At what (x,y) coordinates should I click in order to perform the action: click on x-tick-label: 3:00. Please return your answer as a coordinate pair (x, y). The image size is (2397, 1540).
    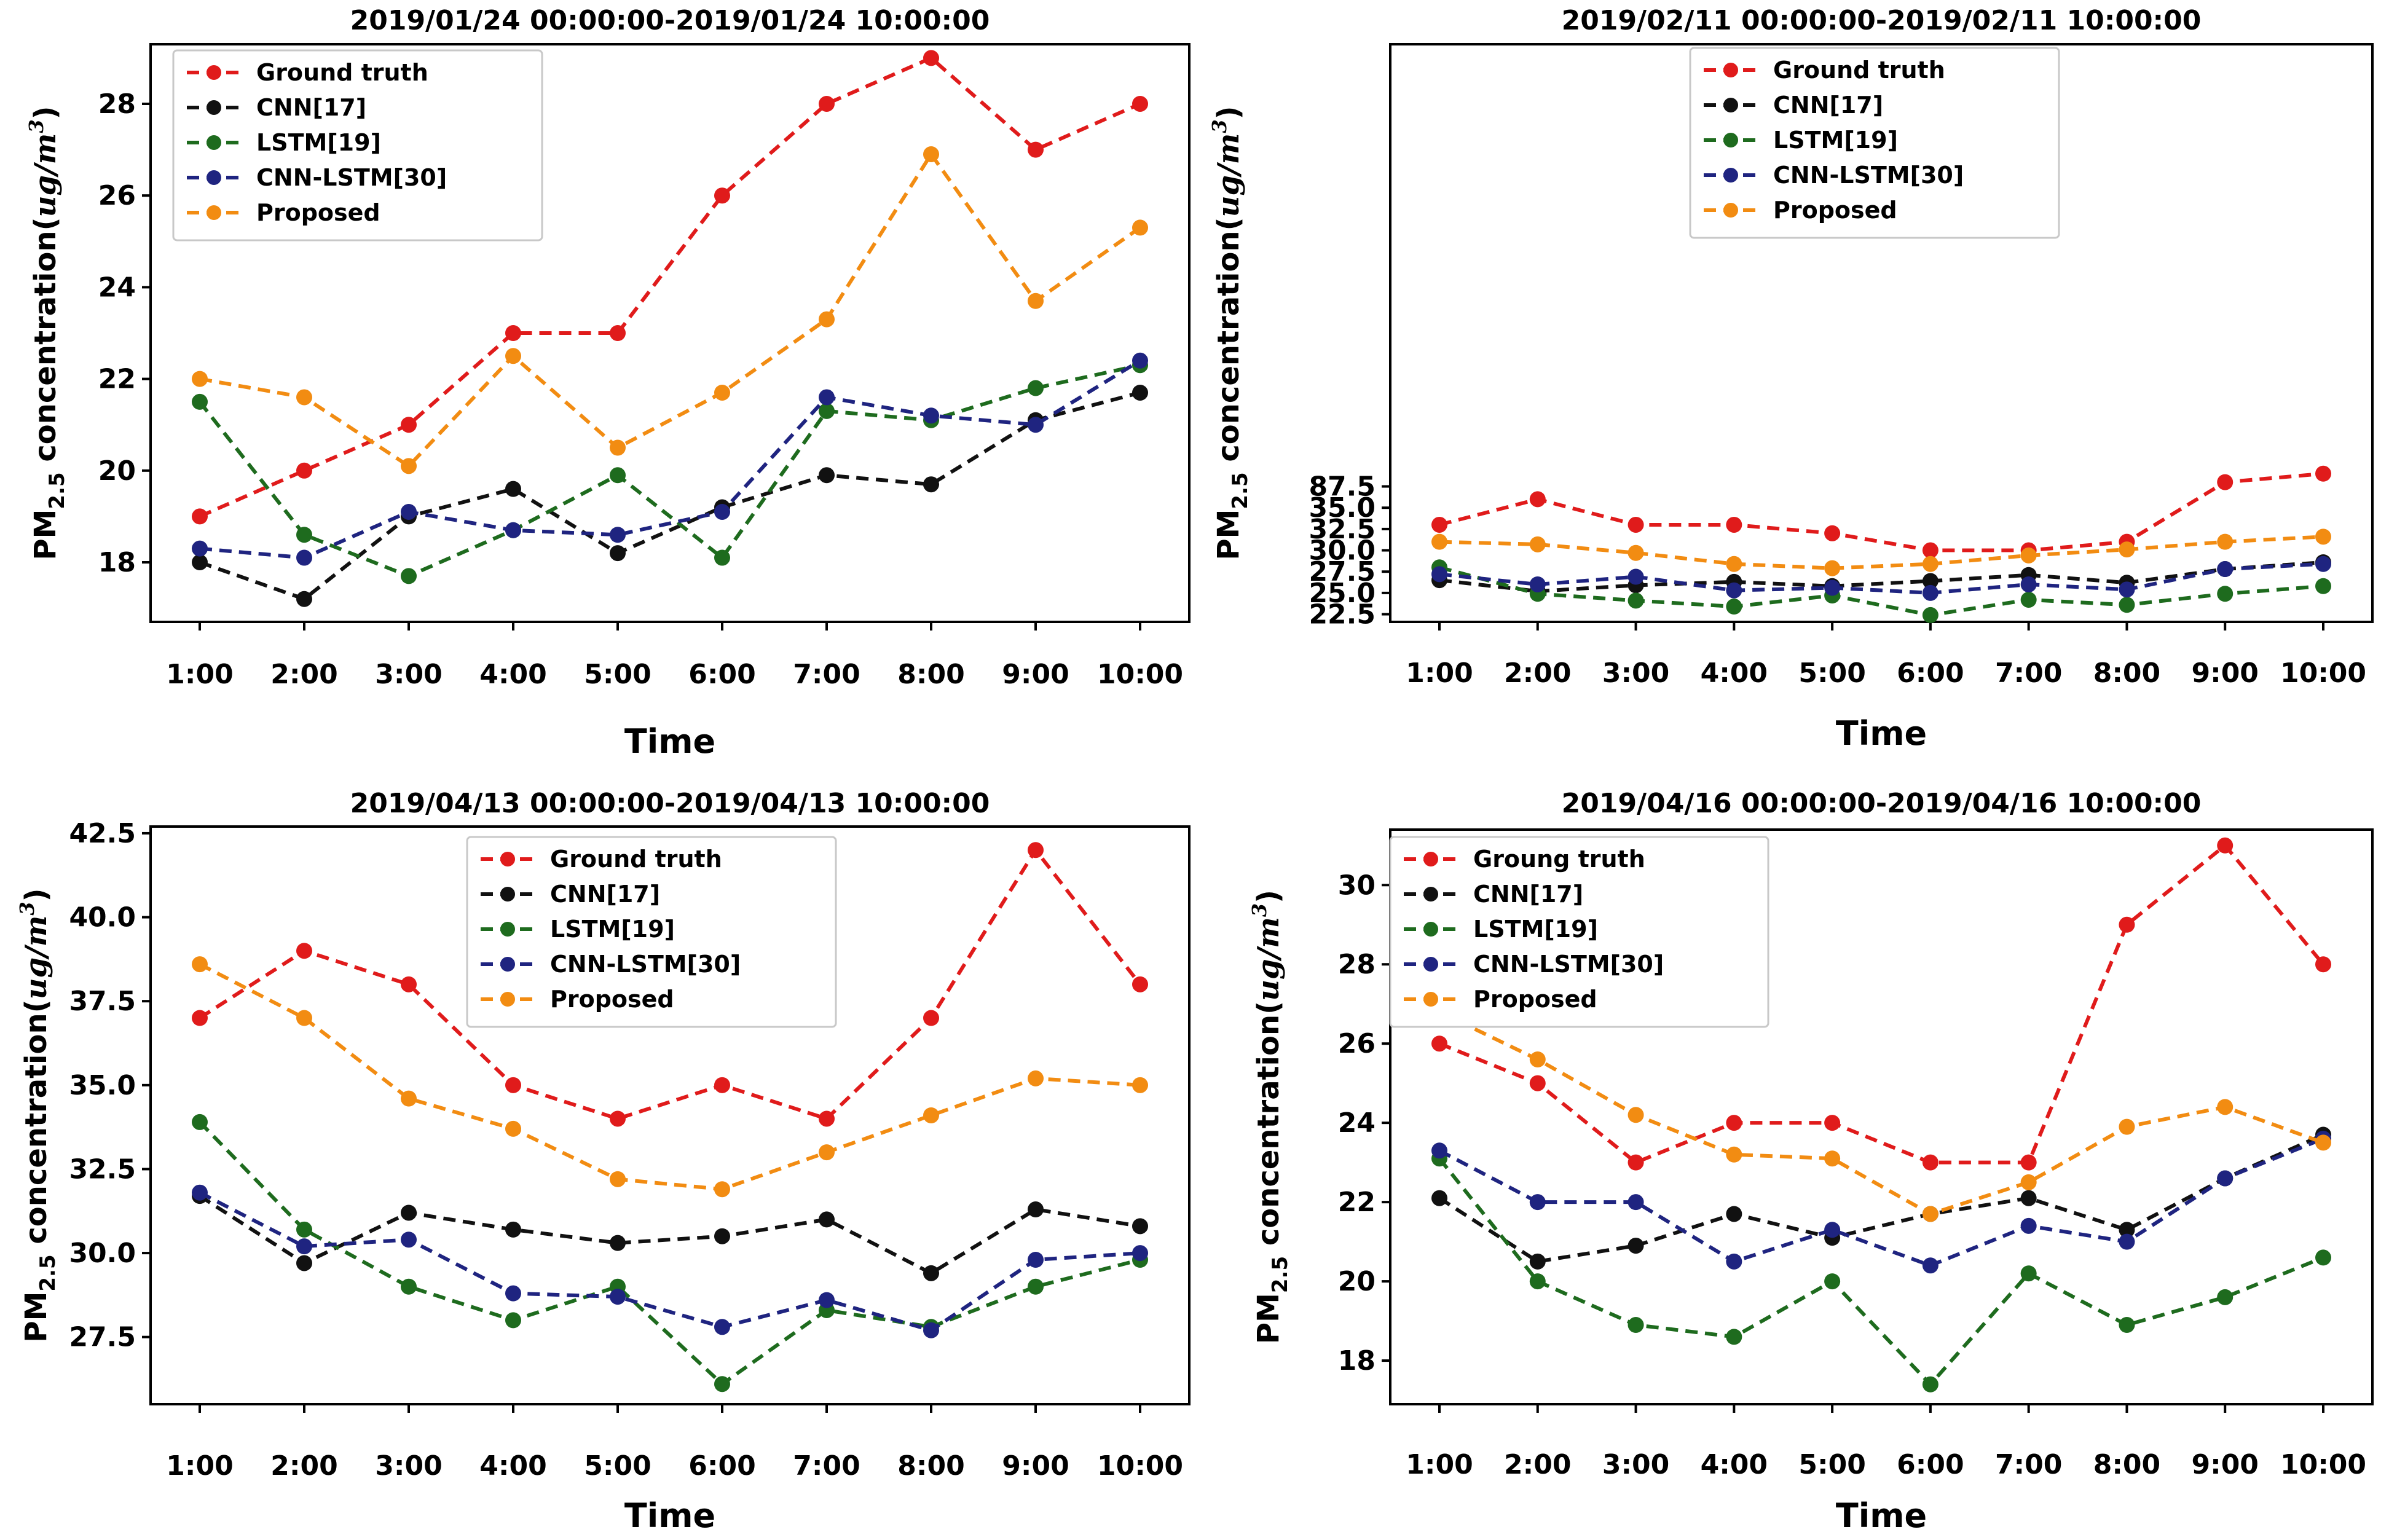
    Looking at the image, I should click on (1635, 673).